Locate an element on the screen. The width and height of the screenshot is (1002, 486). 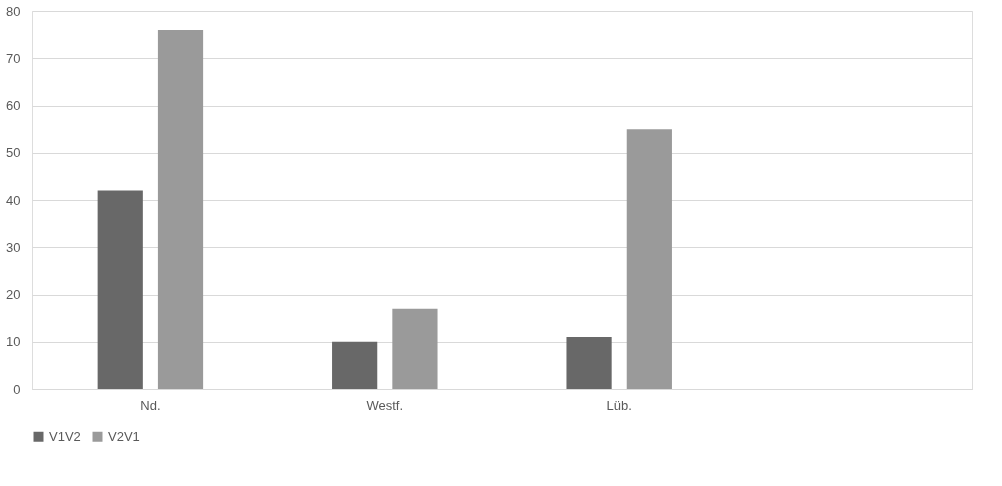
x-tick-label: Nd. is located at coordinates (150, 405).